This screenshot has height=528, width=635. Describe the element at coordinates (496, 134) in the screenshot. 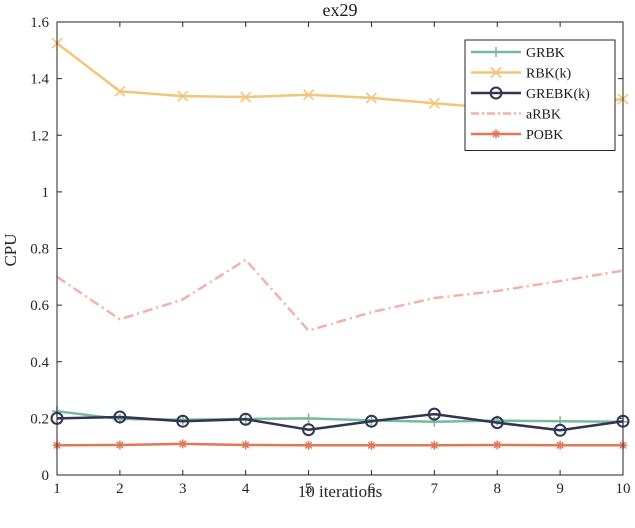

I see `legend-marker-pobk` at that location.